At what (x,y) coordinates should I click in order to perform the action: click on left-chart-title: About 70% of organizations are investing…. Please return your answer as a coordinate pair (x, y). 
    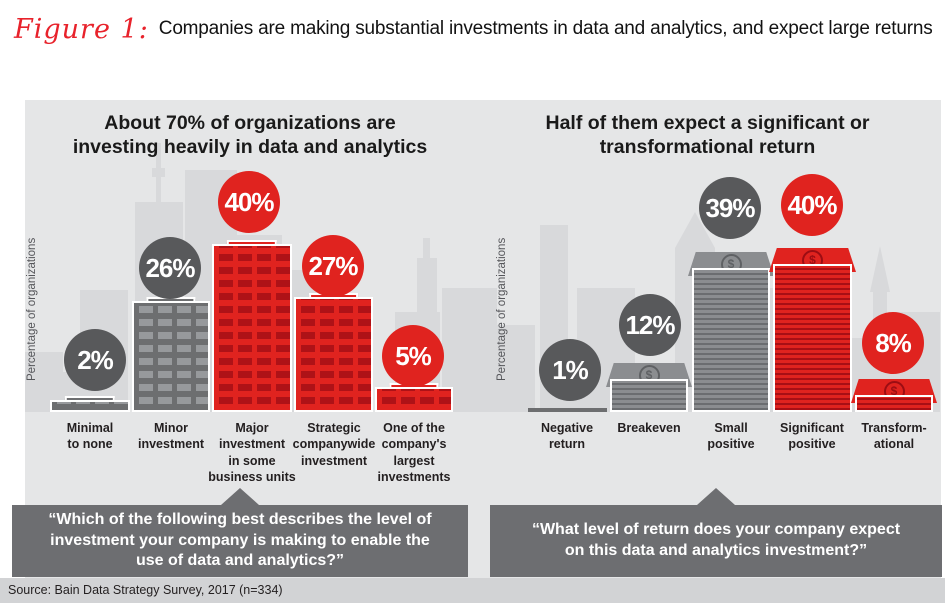
    Looking at the image, I should click on (250, 135).